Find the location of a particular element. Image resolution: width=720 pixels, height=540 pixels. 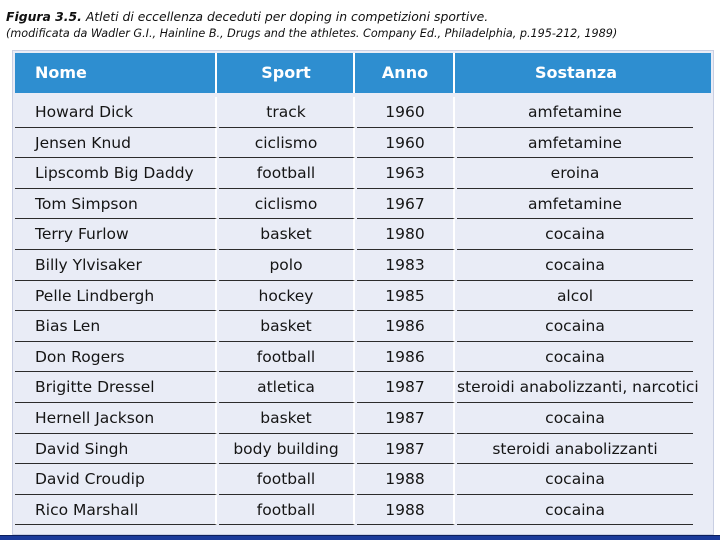

cell-nome: David Singh is located at coordinates (116, 449).